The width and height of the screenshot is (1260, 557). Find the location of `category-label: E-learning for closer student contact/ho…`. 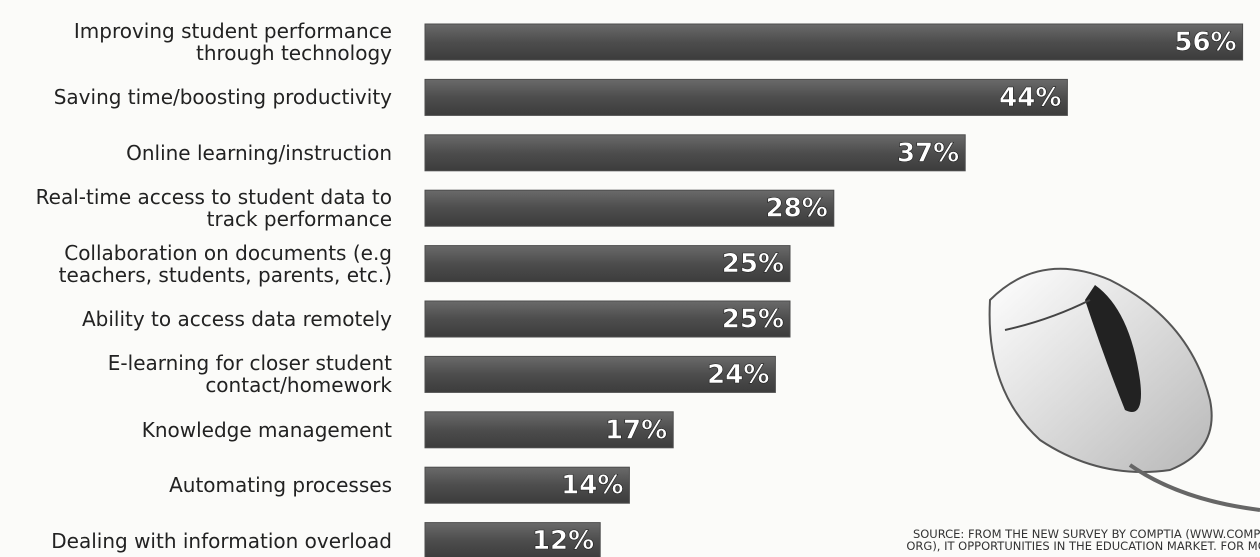

category-label: E-learning for closer student contact/ho… is located at coordinates (249, 374).